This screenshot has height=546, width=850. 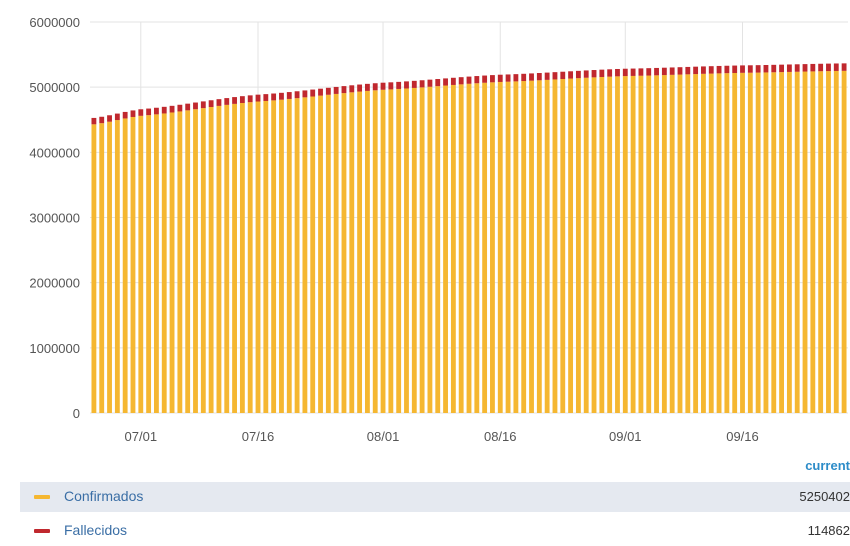 I want to click on y-tick-label: 5000000, so click(x=54, y=87).